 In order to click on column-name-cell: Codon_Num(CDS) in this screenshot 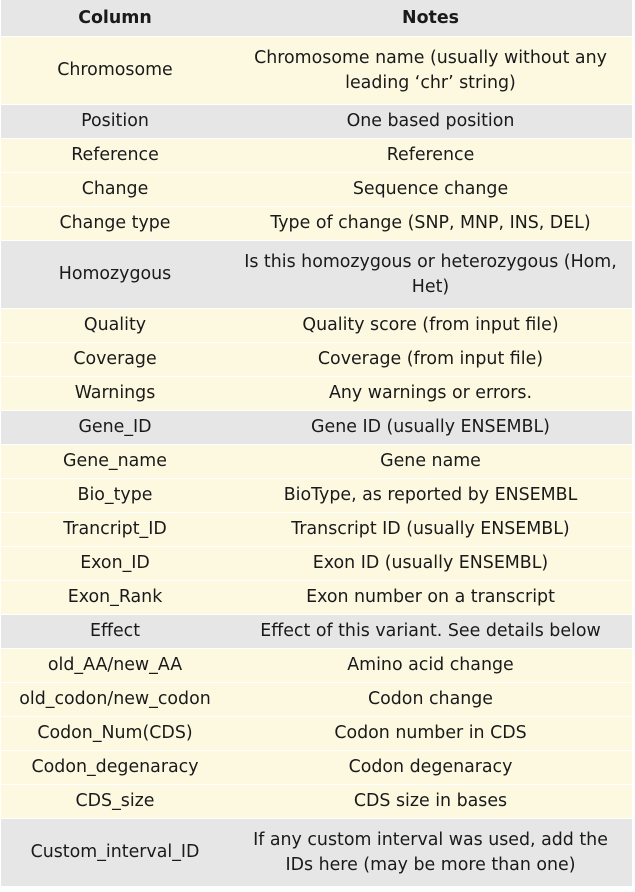, I will do `click(115, 733)`.